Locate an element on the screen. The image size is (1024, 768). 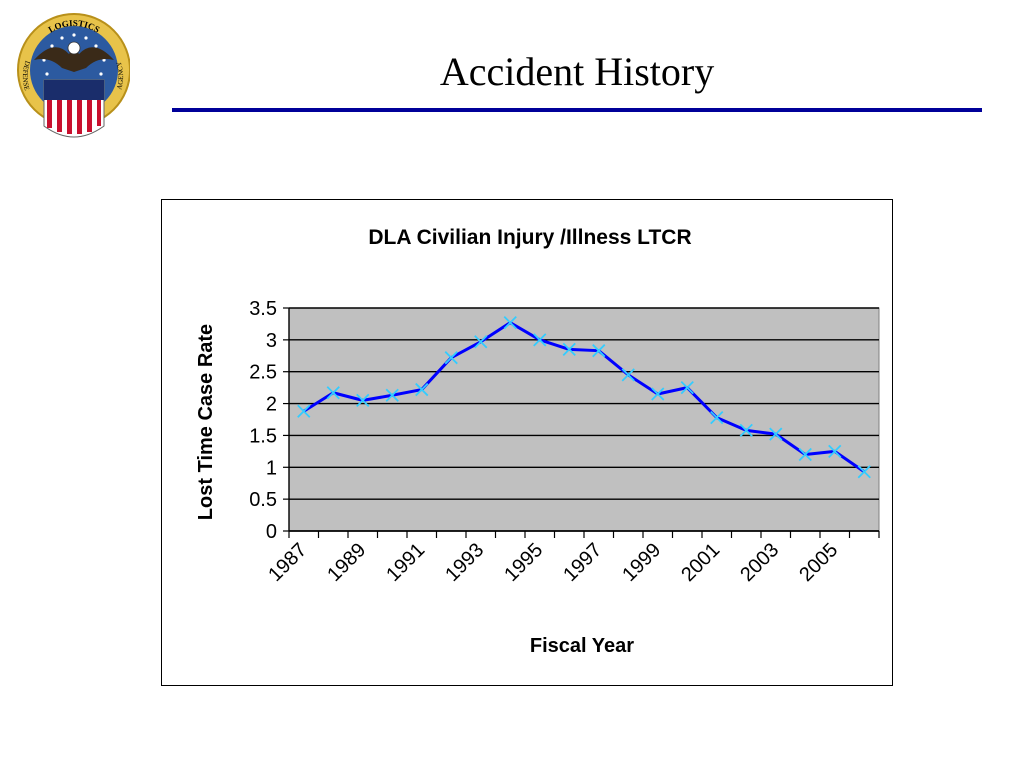
x-tick-label: 1999 is located at coordinates (641, 562).